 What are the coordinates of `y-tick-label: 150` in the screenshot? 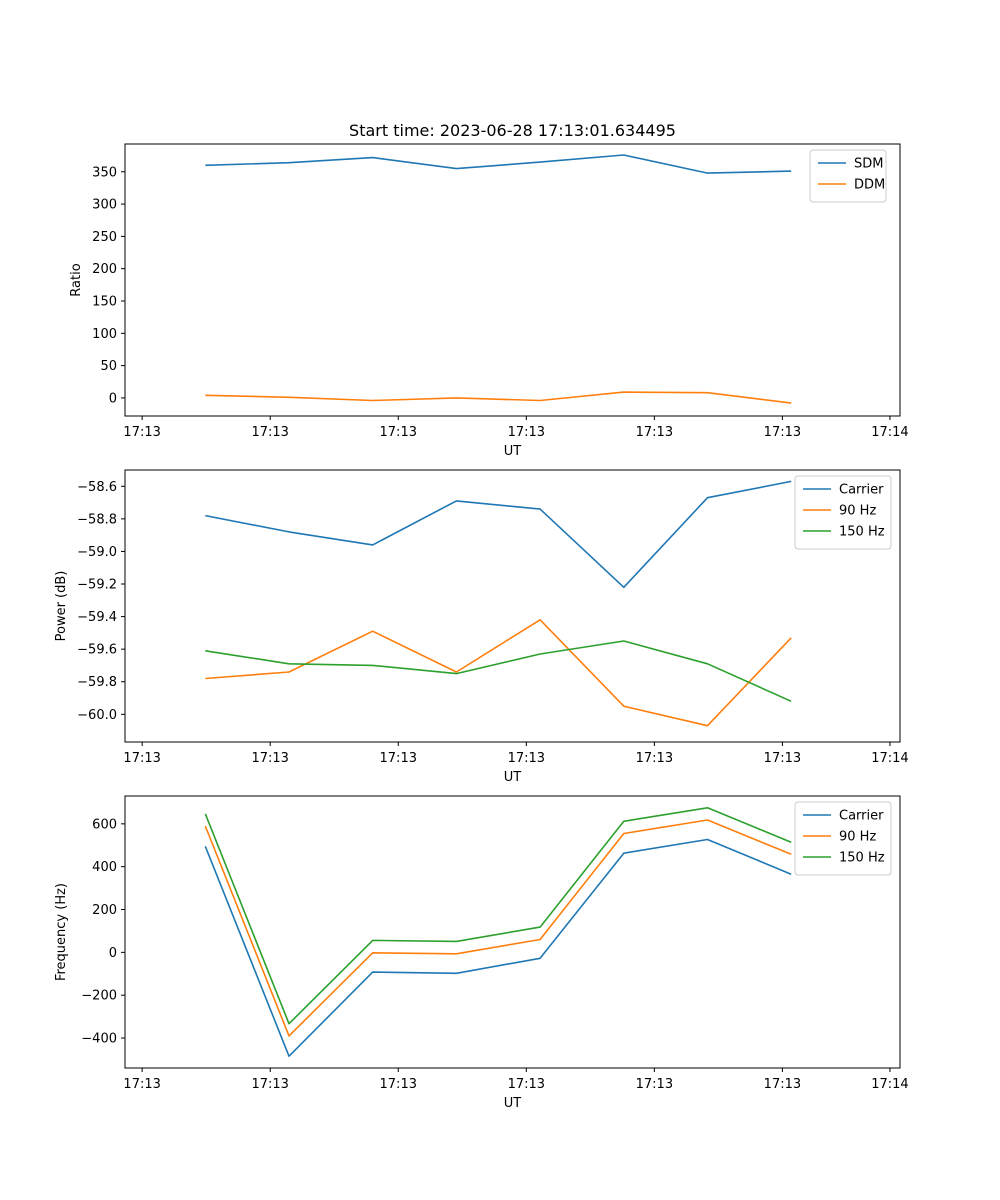 It's located at (104, 301).